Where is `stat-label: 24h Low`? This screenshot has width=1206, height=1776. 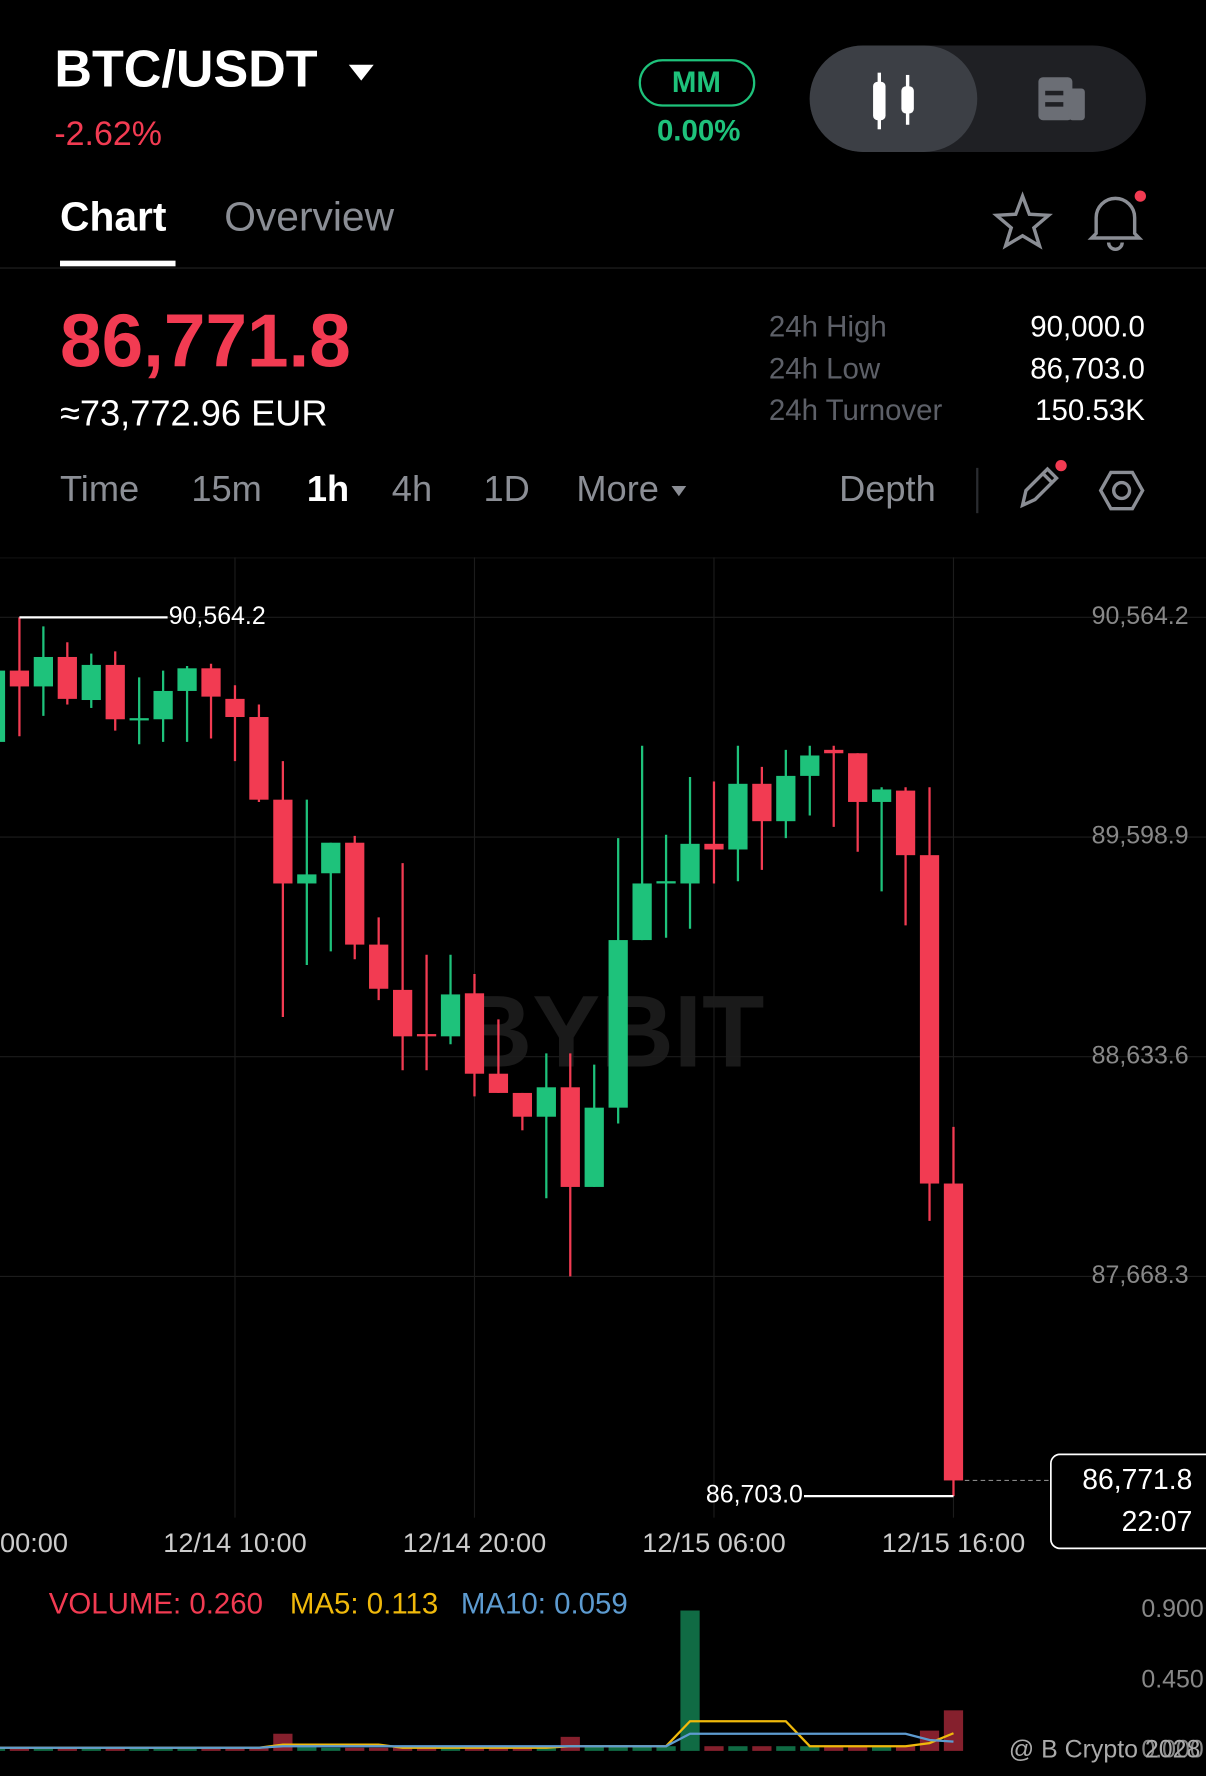
stat-label: 24h Low is located at coordinates (825, 368).